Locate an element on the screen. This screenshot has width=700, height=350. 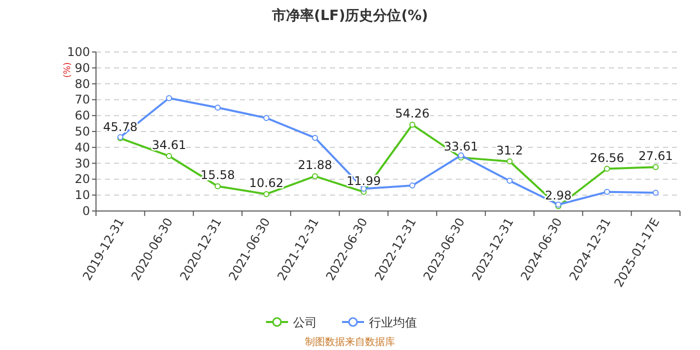
data-label: 27.61 is located at coordinates (655, 156).